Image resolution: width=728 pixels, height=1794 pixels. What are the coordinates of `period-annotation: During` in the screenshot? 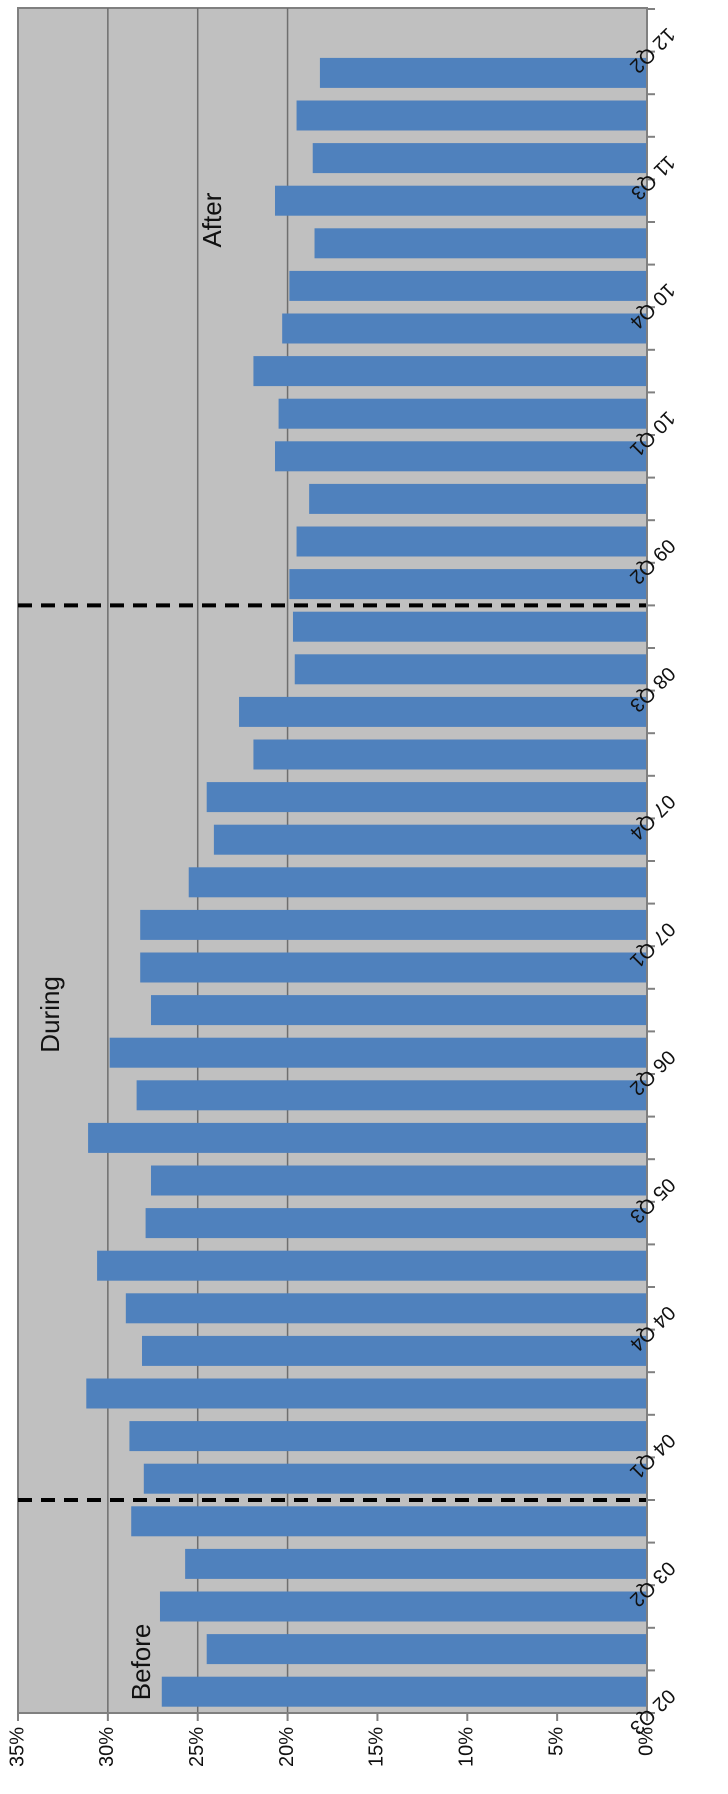 It's located at (50, 1014).